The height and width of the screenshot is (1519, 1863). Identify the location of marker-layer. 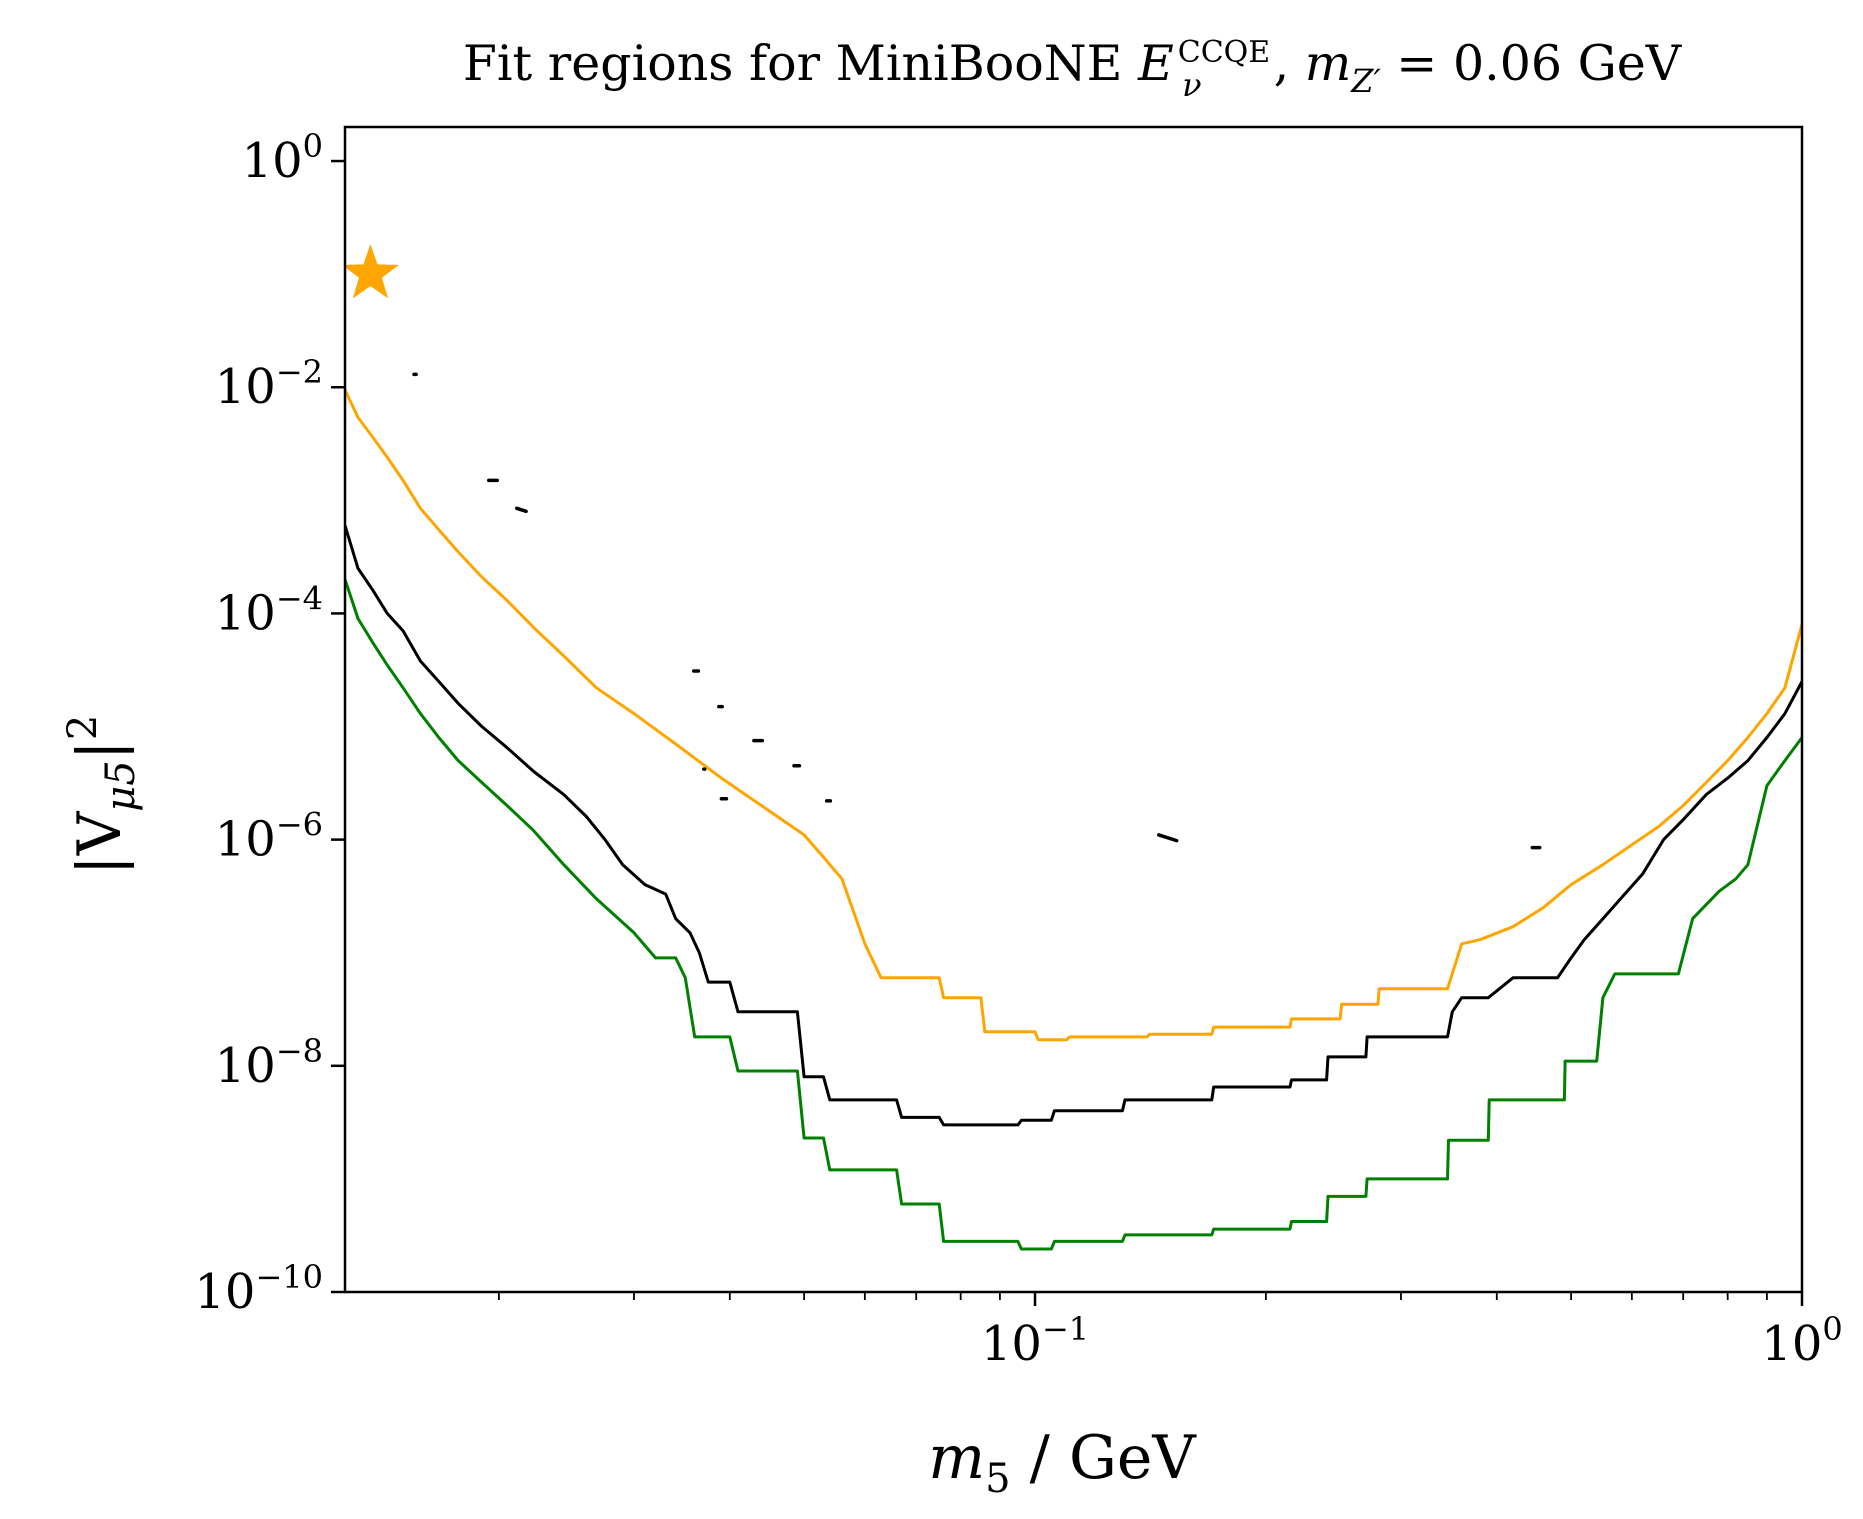
(372, 271).